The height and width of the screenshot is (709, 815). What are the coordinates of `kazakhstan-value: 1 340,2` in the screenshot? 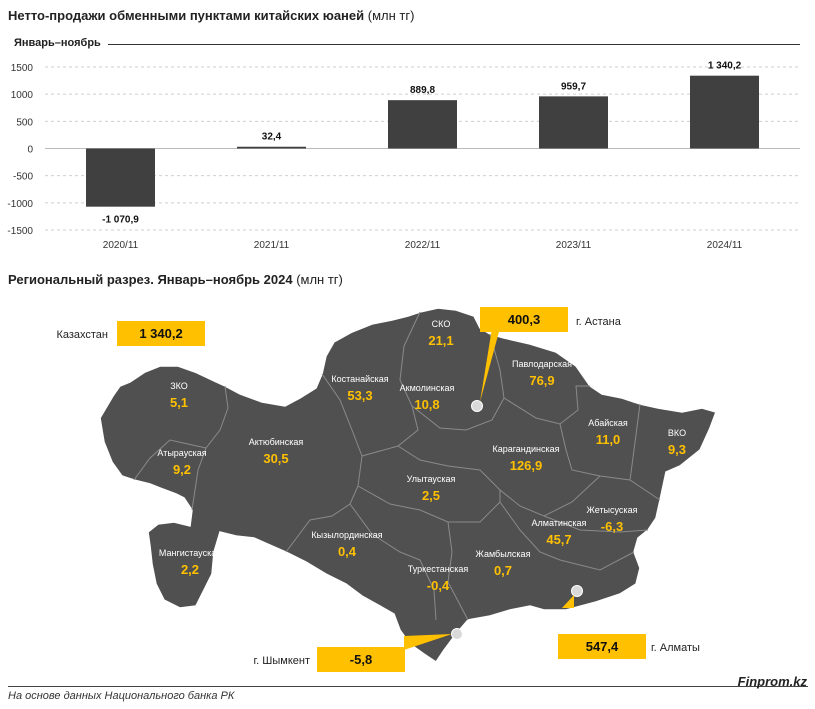 It's located at (160, 333).